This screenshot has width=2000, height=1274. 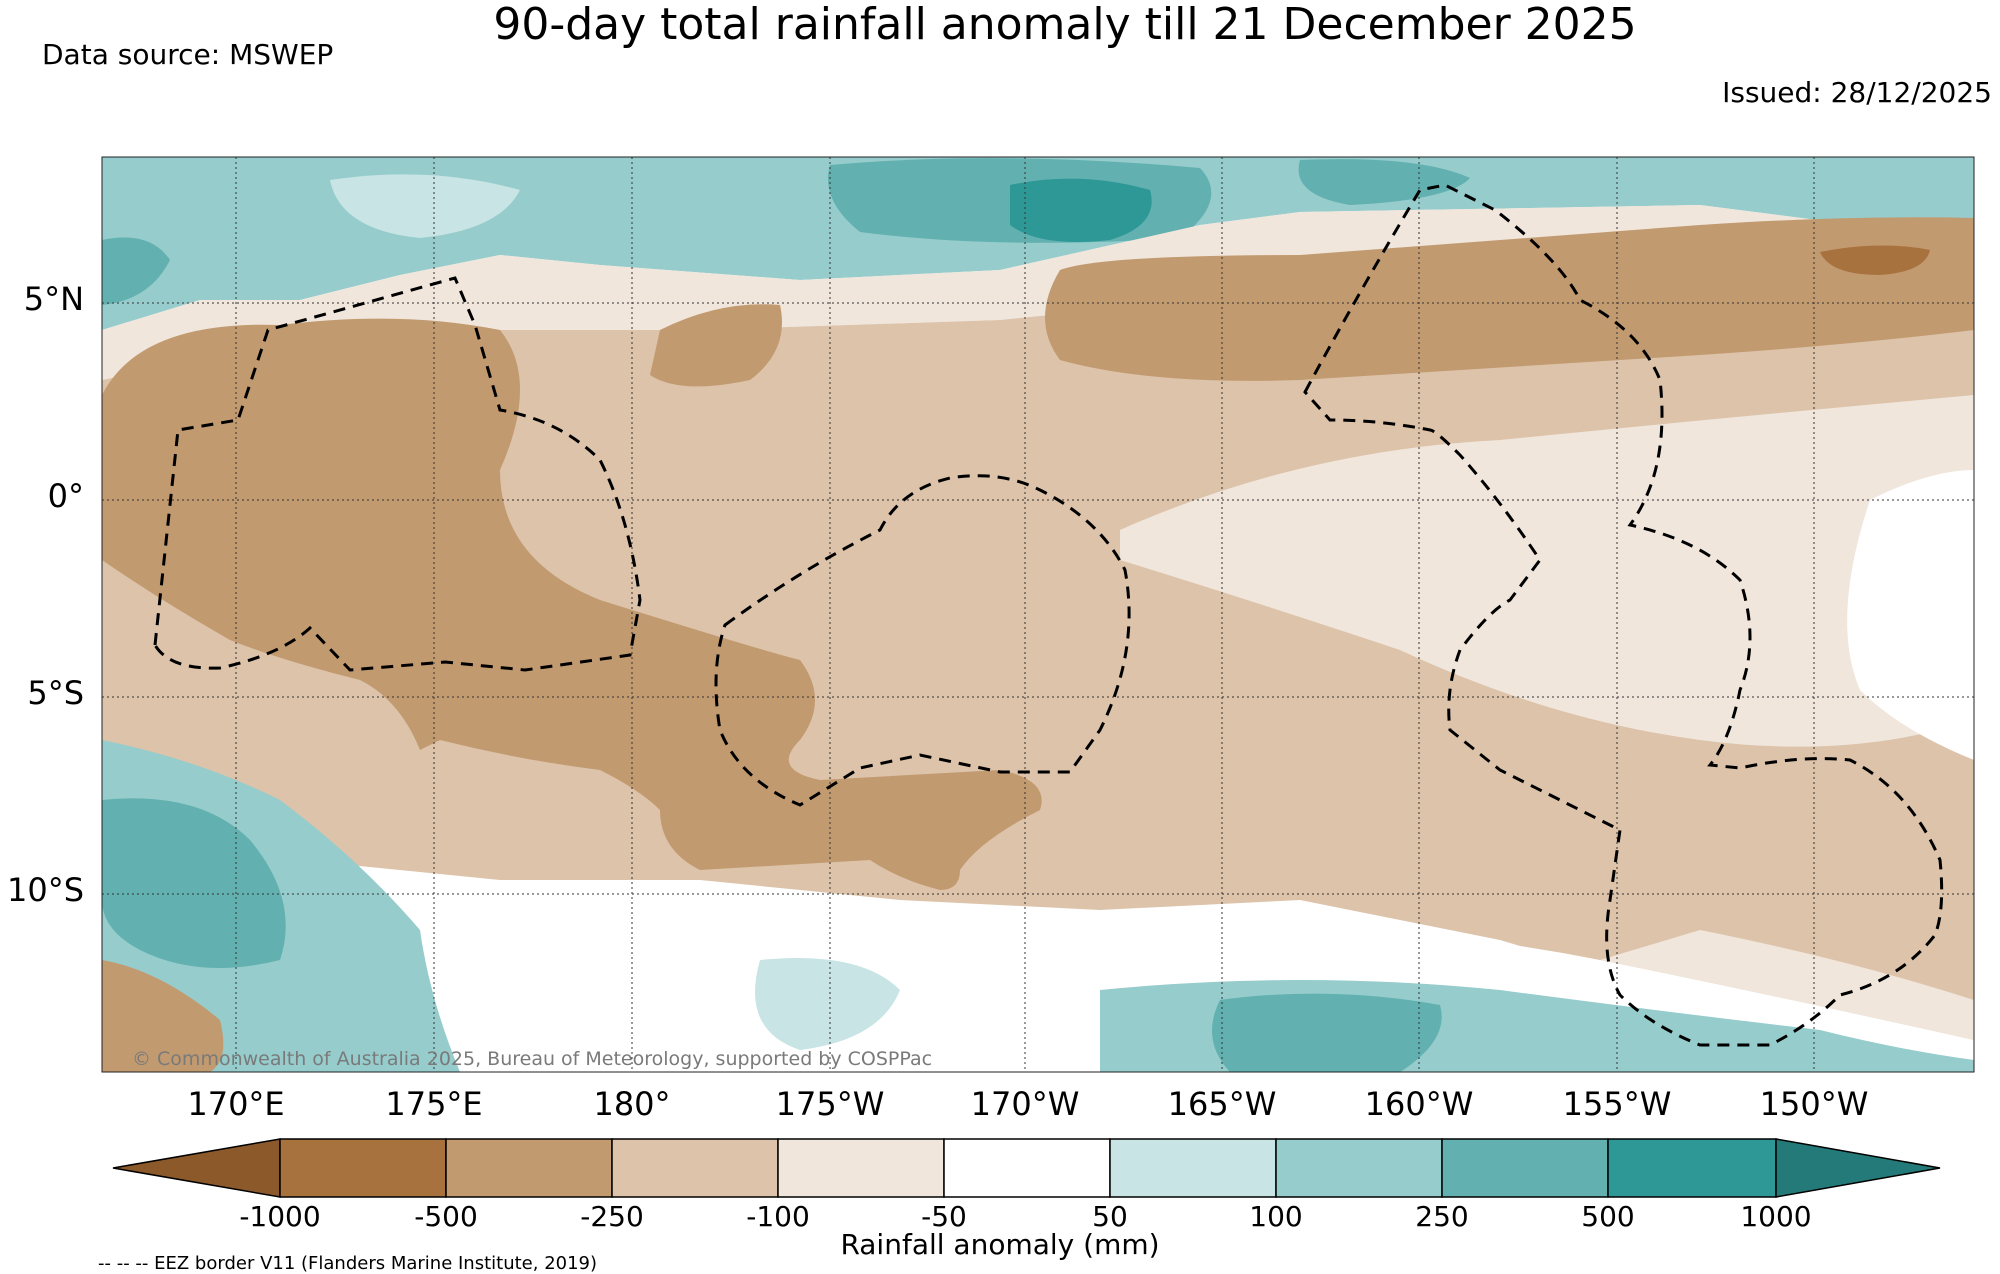 I want to click on colorbar-tick: -50, so click(x=944, y=1216).